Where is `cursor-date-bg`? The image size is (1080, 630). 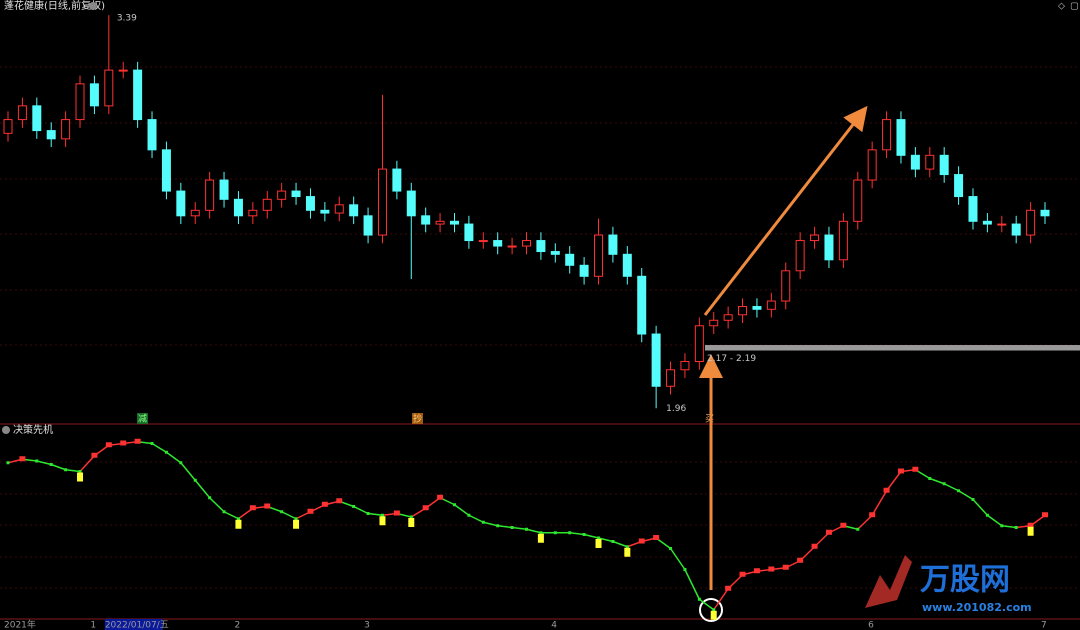
cursor-date-bg is located at coordinates (133, 624).